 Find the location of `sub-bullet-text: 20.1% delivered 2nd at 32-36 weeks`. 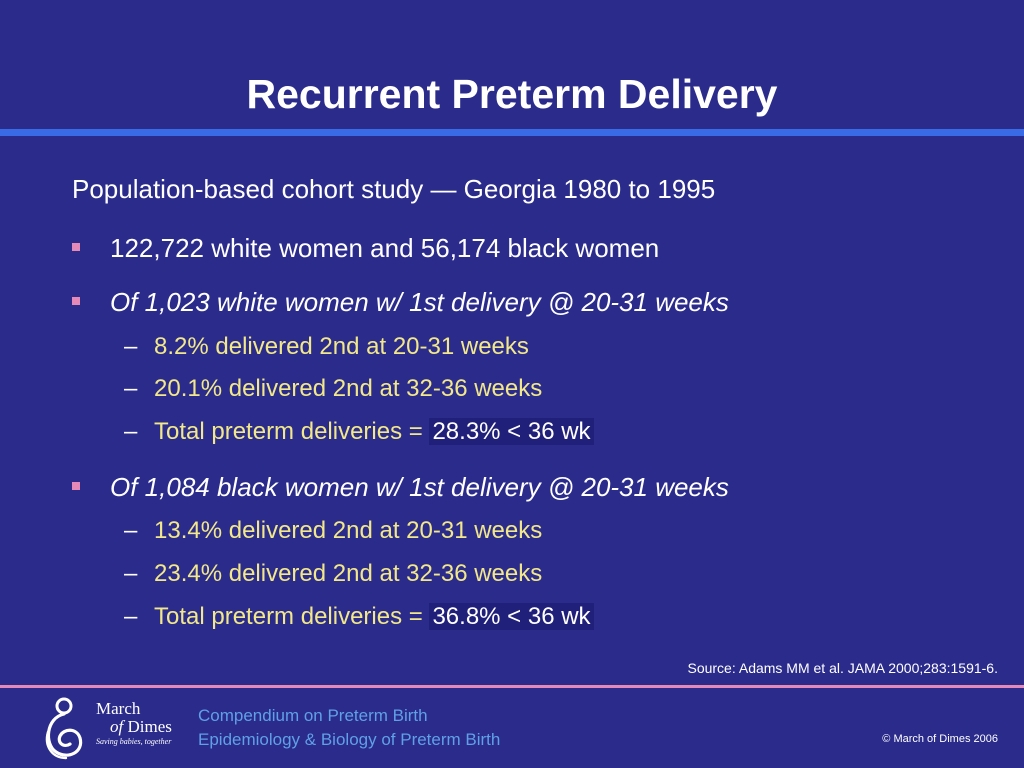

sub-bullet-text: 20.1% delivered 2nd at 32-36 weeks is located at coordinates (348, 388).